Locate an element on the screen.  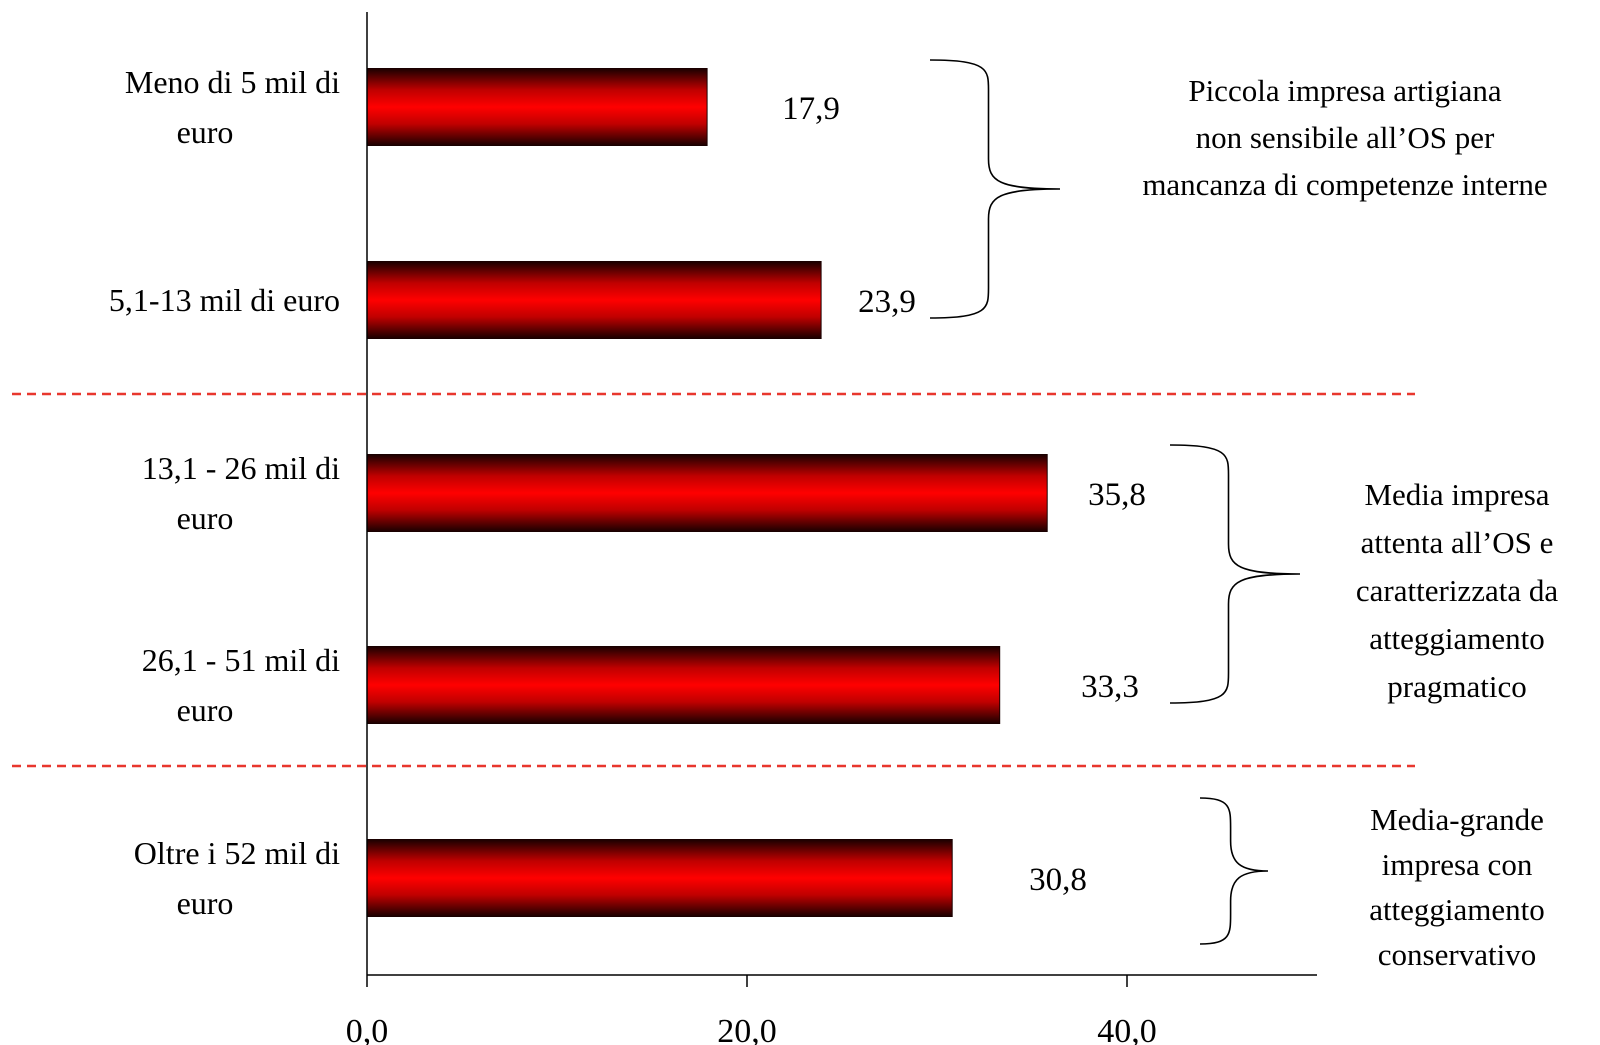
group-annotation-text: pragmatico is located at coordinates (1456, 686).